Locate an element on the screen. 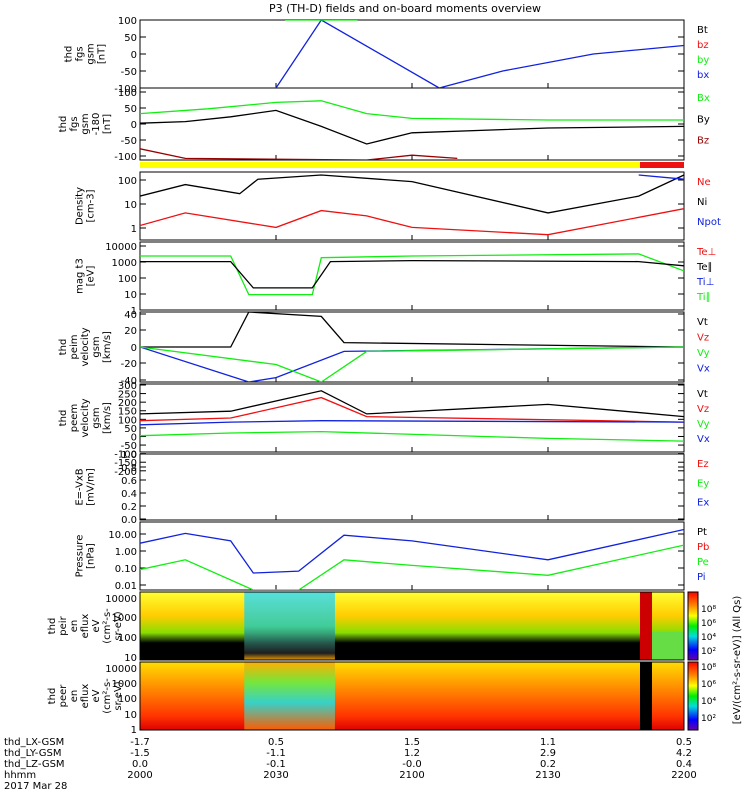 The height and width of the screenshot is (800, 750). y-axis-label: Pressure is located at coordinates (80, 556).